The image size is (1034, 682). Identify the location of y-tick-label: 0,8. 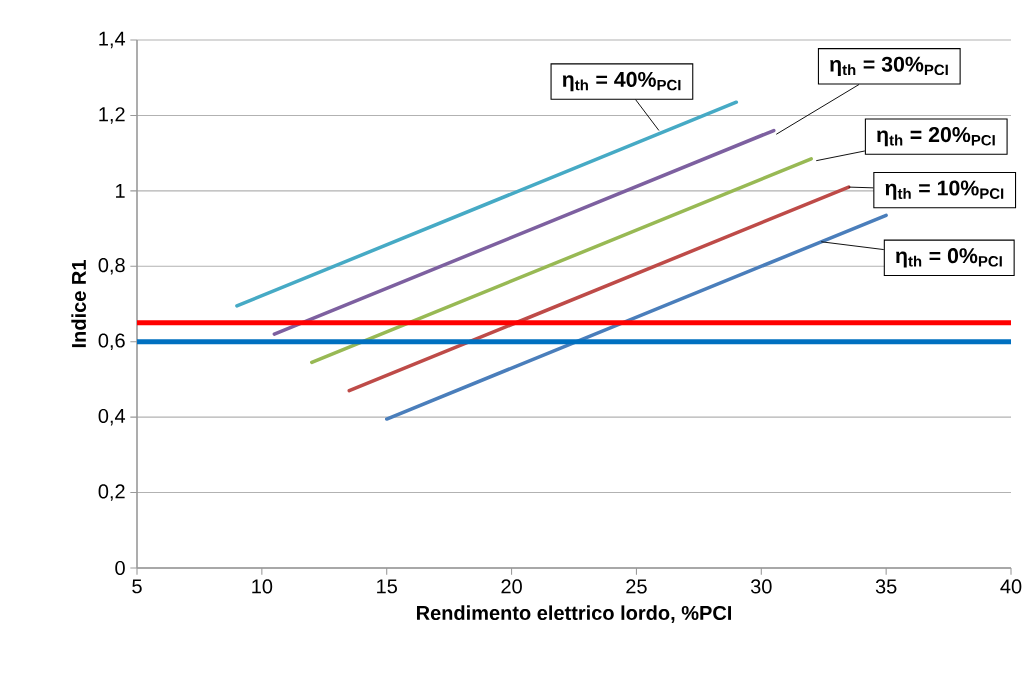
(111, 266).